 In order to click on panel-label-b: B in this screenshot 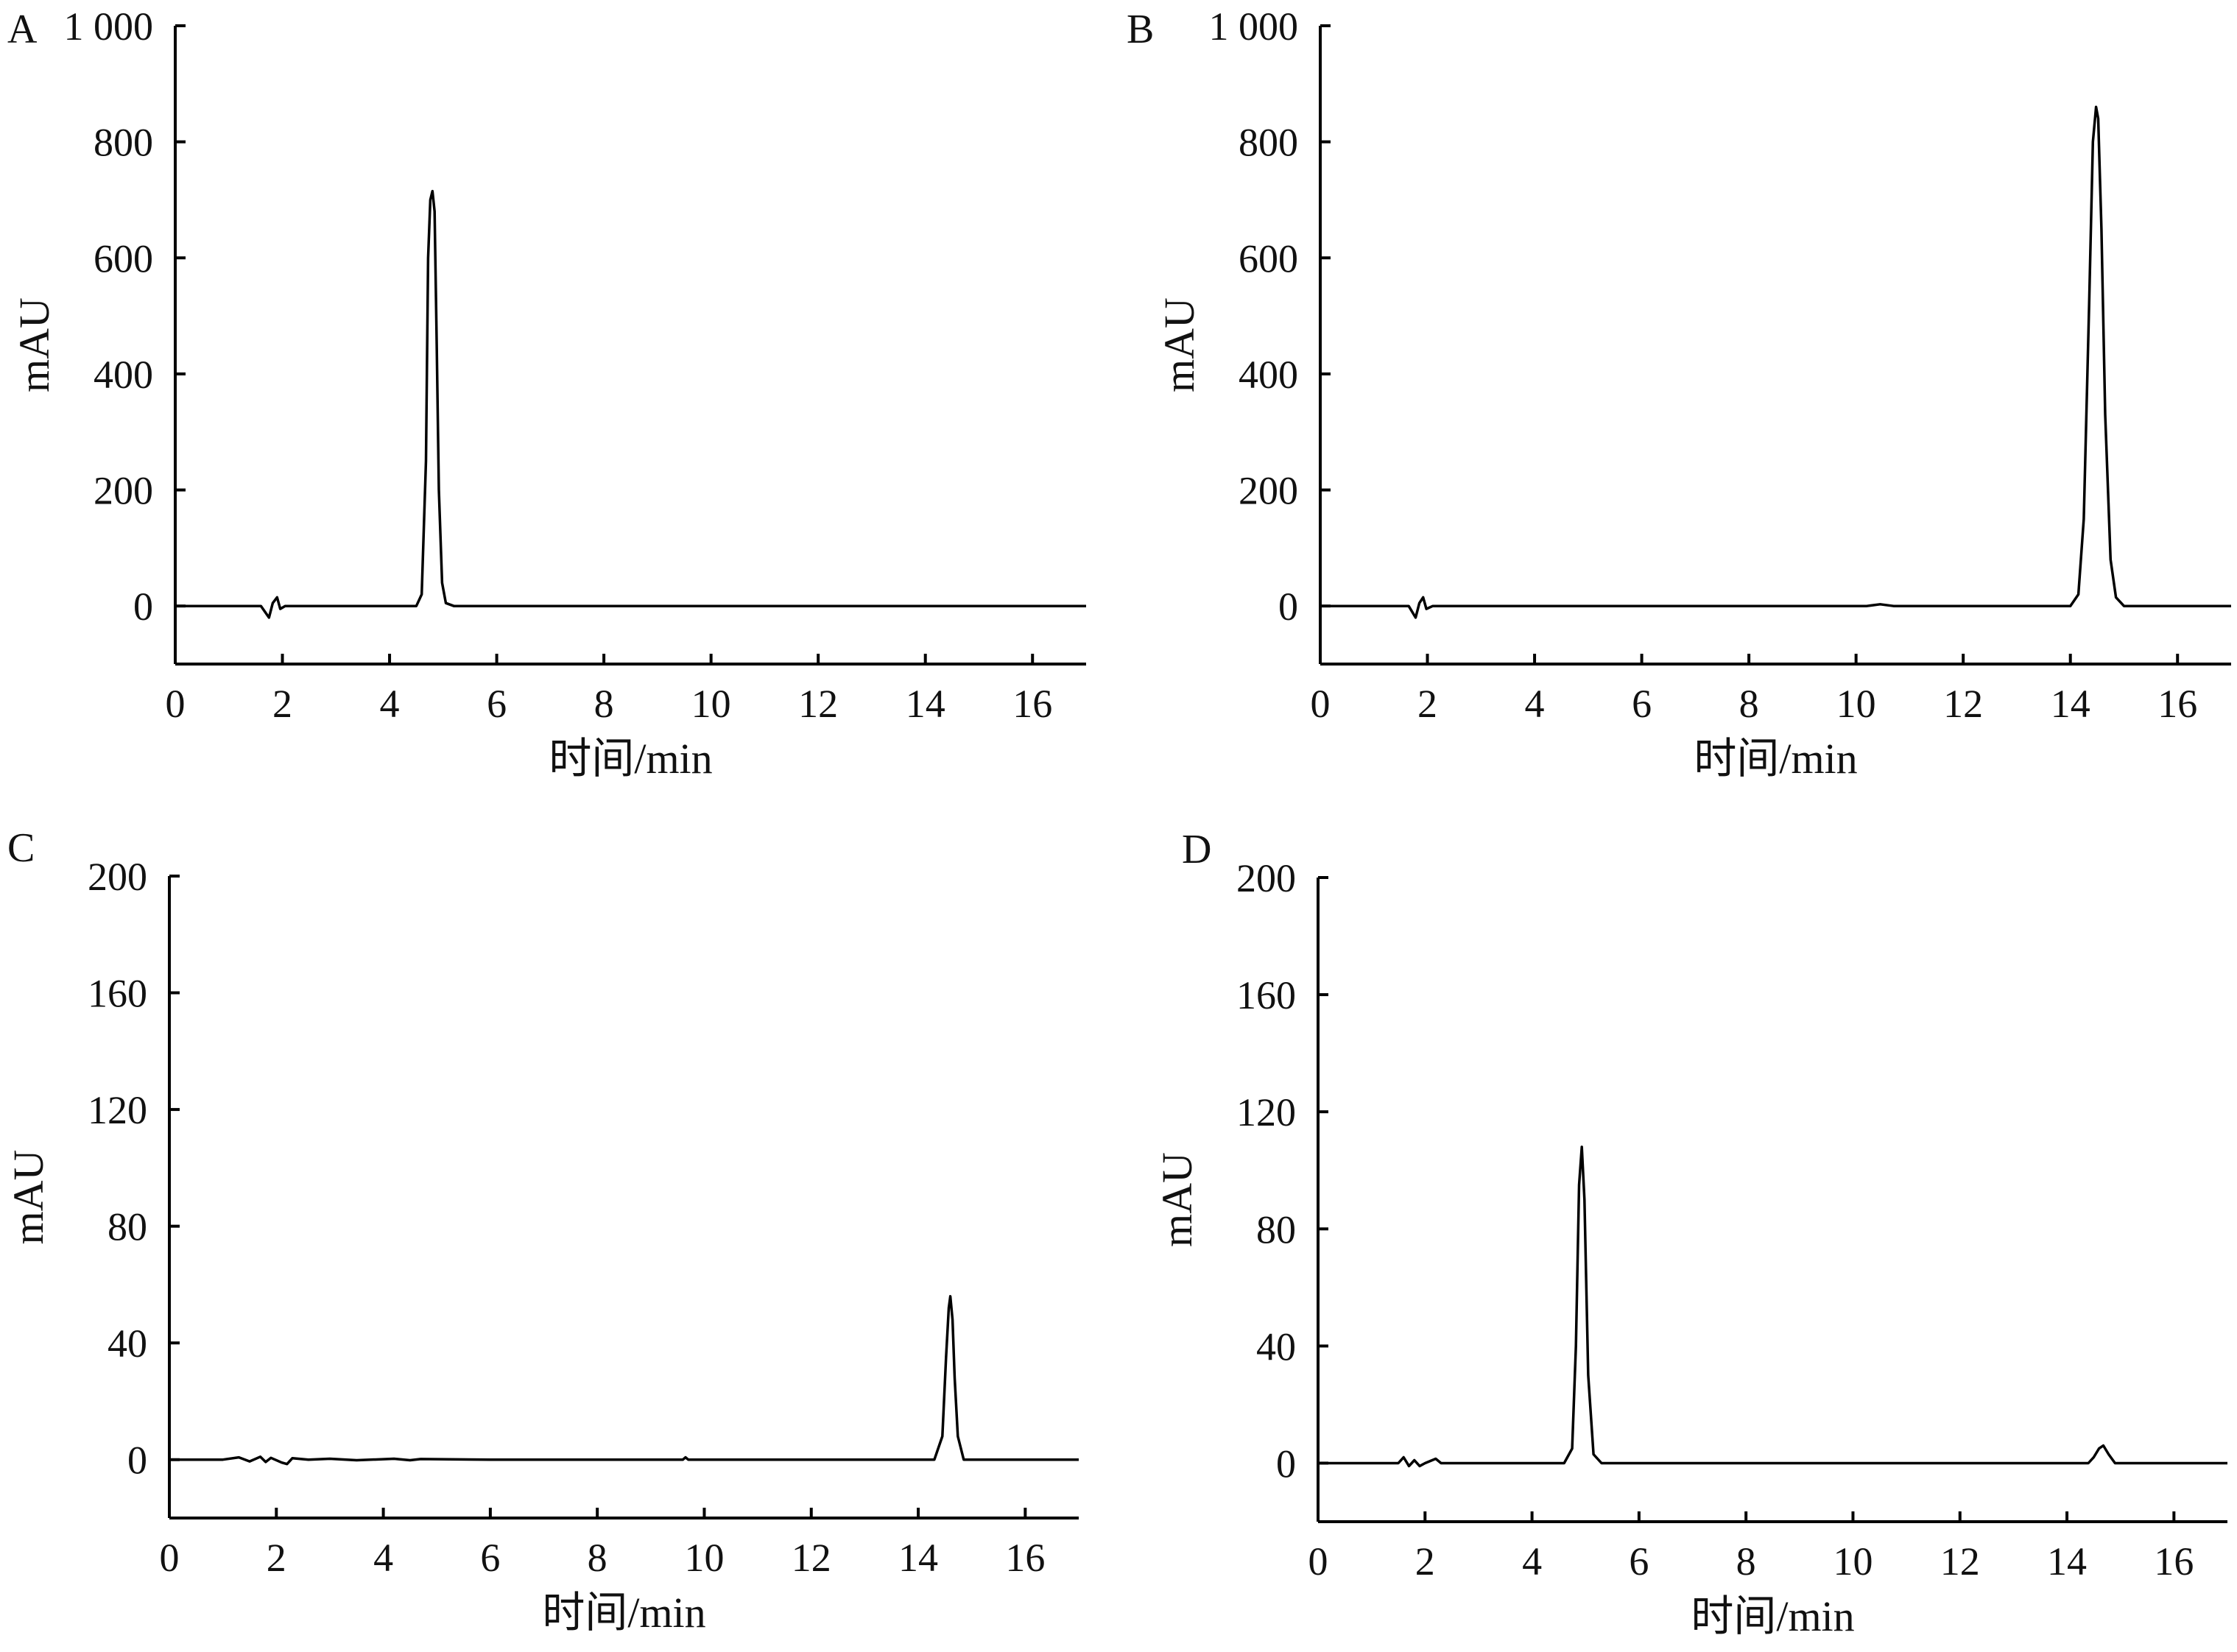, I will do `click(1140, 29)`.